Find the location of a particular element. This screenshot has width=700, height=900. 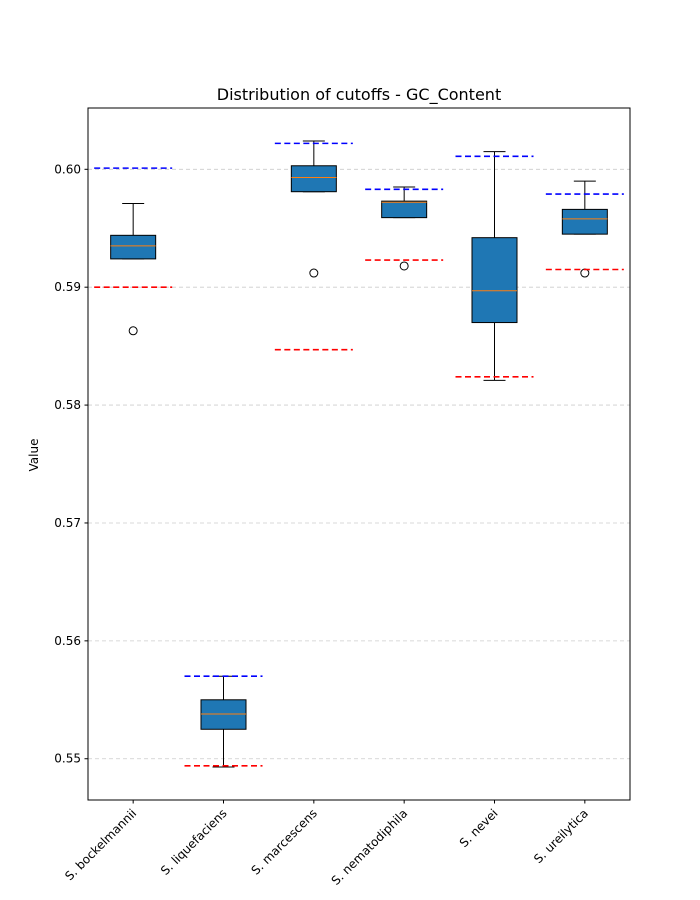

y-tick-label: 0.56 is located at coordinates (67, 641).